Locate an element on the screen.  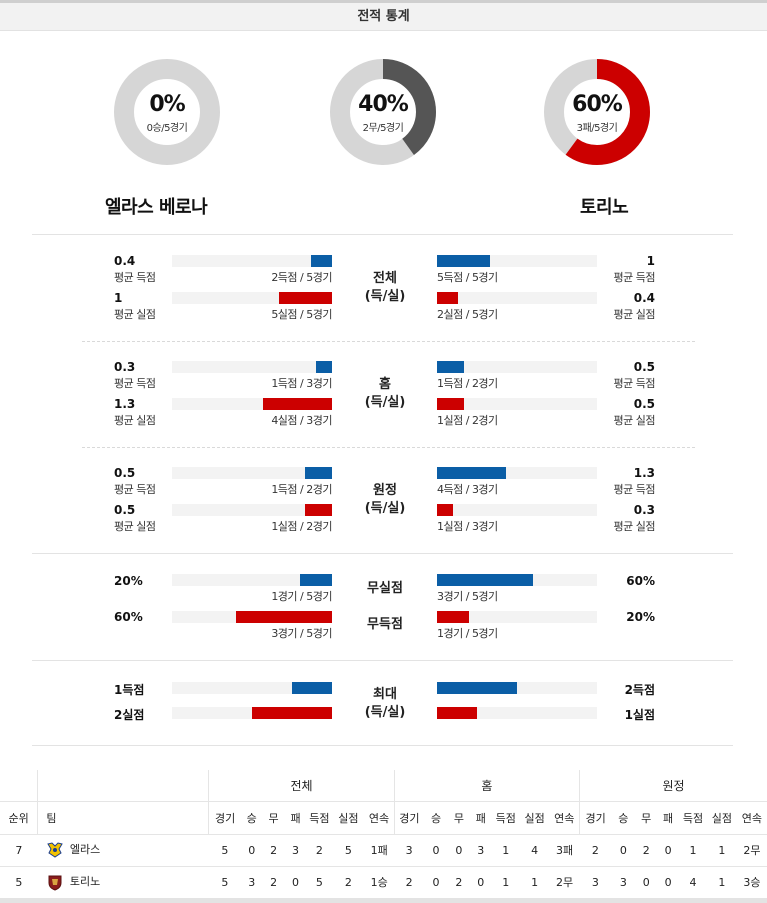
col-losses: 패 is located at coordinates (480, 817).